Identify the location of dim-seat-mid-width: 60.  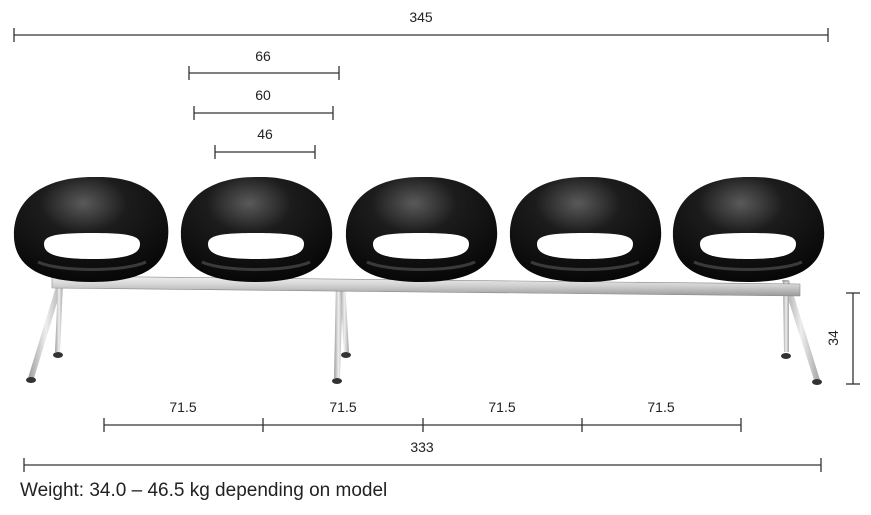
(263, 103).